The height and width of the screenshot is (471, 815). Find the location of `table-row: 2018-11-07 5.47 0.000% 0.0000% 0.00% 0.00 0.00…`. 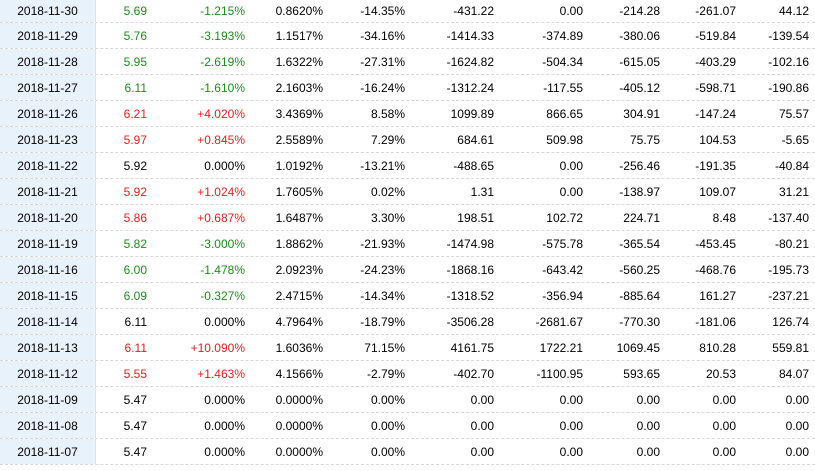

table-row: 2018-11-07 5.47 0.000% 0.0000% 0.00% 0.00 0.00… is located at coordinates (407, 452).